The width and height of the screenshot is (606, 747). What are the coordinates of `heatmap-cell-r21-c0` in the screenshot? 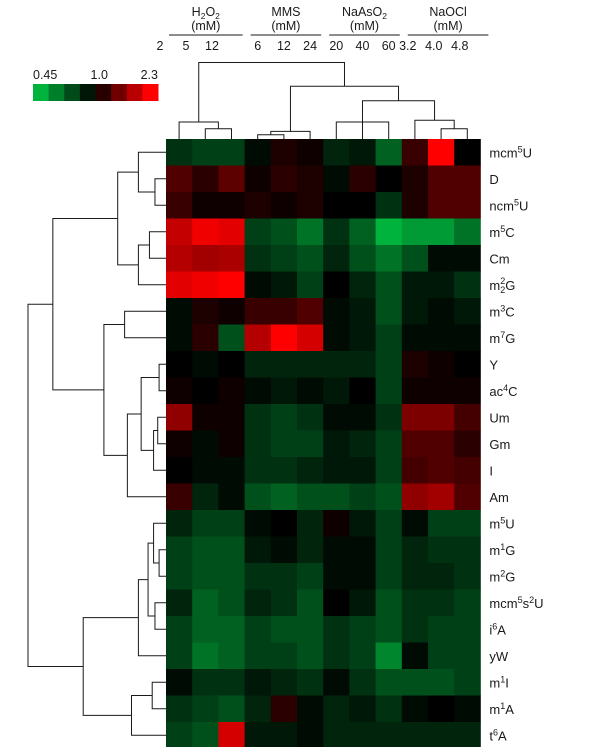 It's located at (179, 709).